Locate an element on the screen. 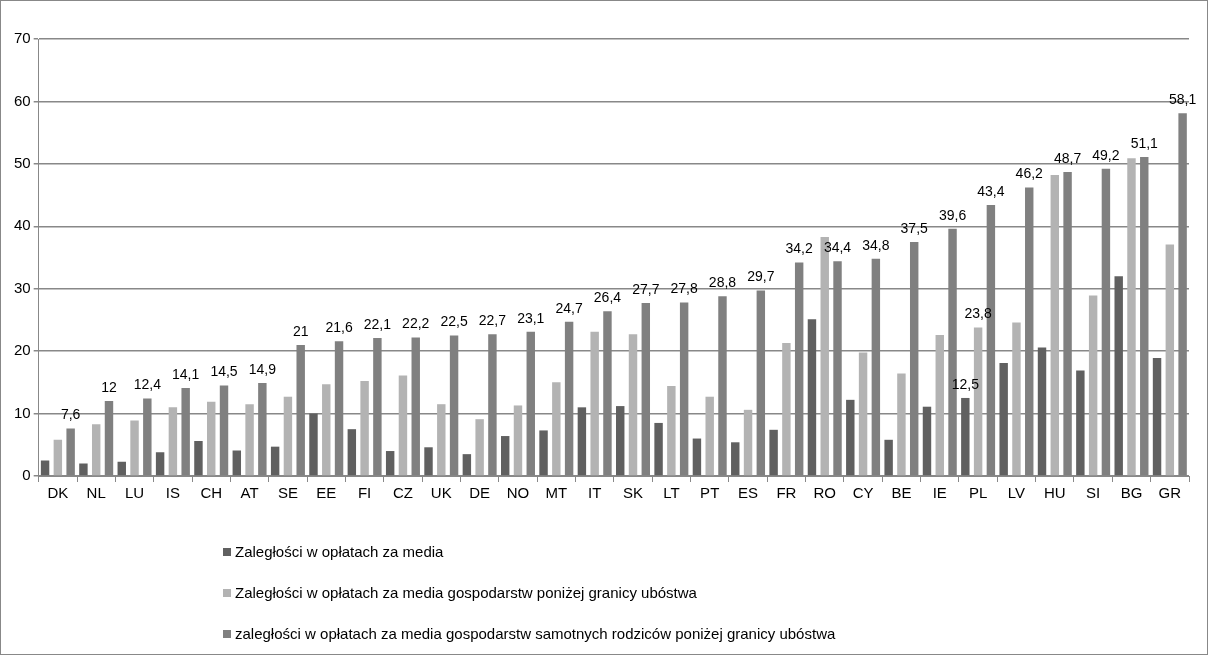 This screenshot has height=655, width=1208. x-tick-label: IT is located at coordinates (595, 493).